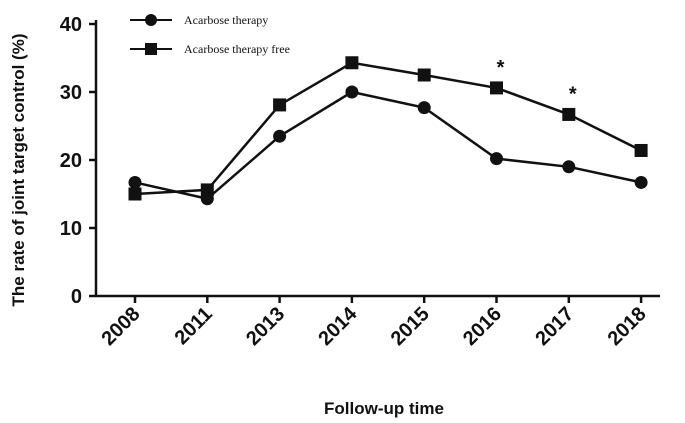 The height and width of the screenshot is (423, 685). What do you see at coordinates (537, 81) in the screenshot?
I see `annotation-layer: **` at bounding box center [537, 81].